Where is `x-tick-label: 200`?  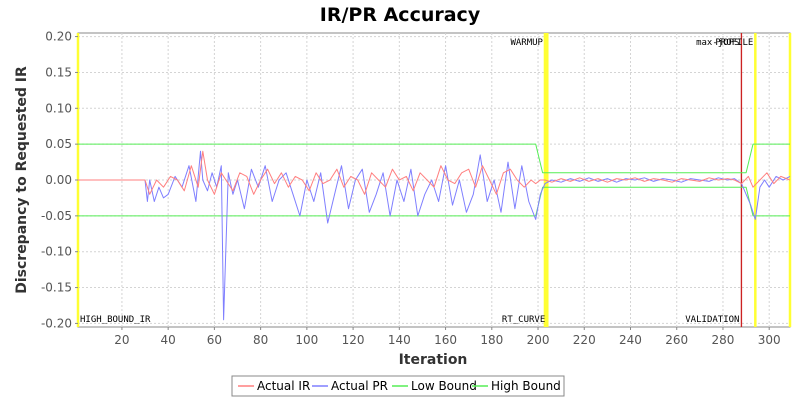 x-tick-label: 200 is located at coordinates (538, 340).